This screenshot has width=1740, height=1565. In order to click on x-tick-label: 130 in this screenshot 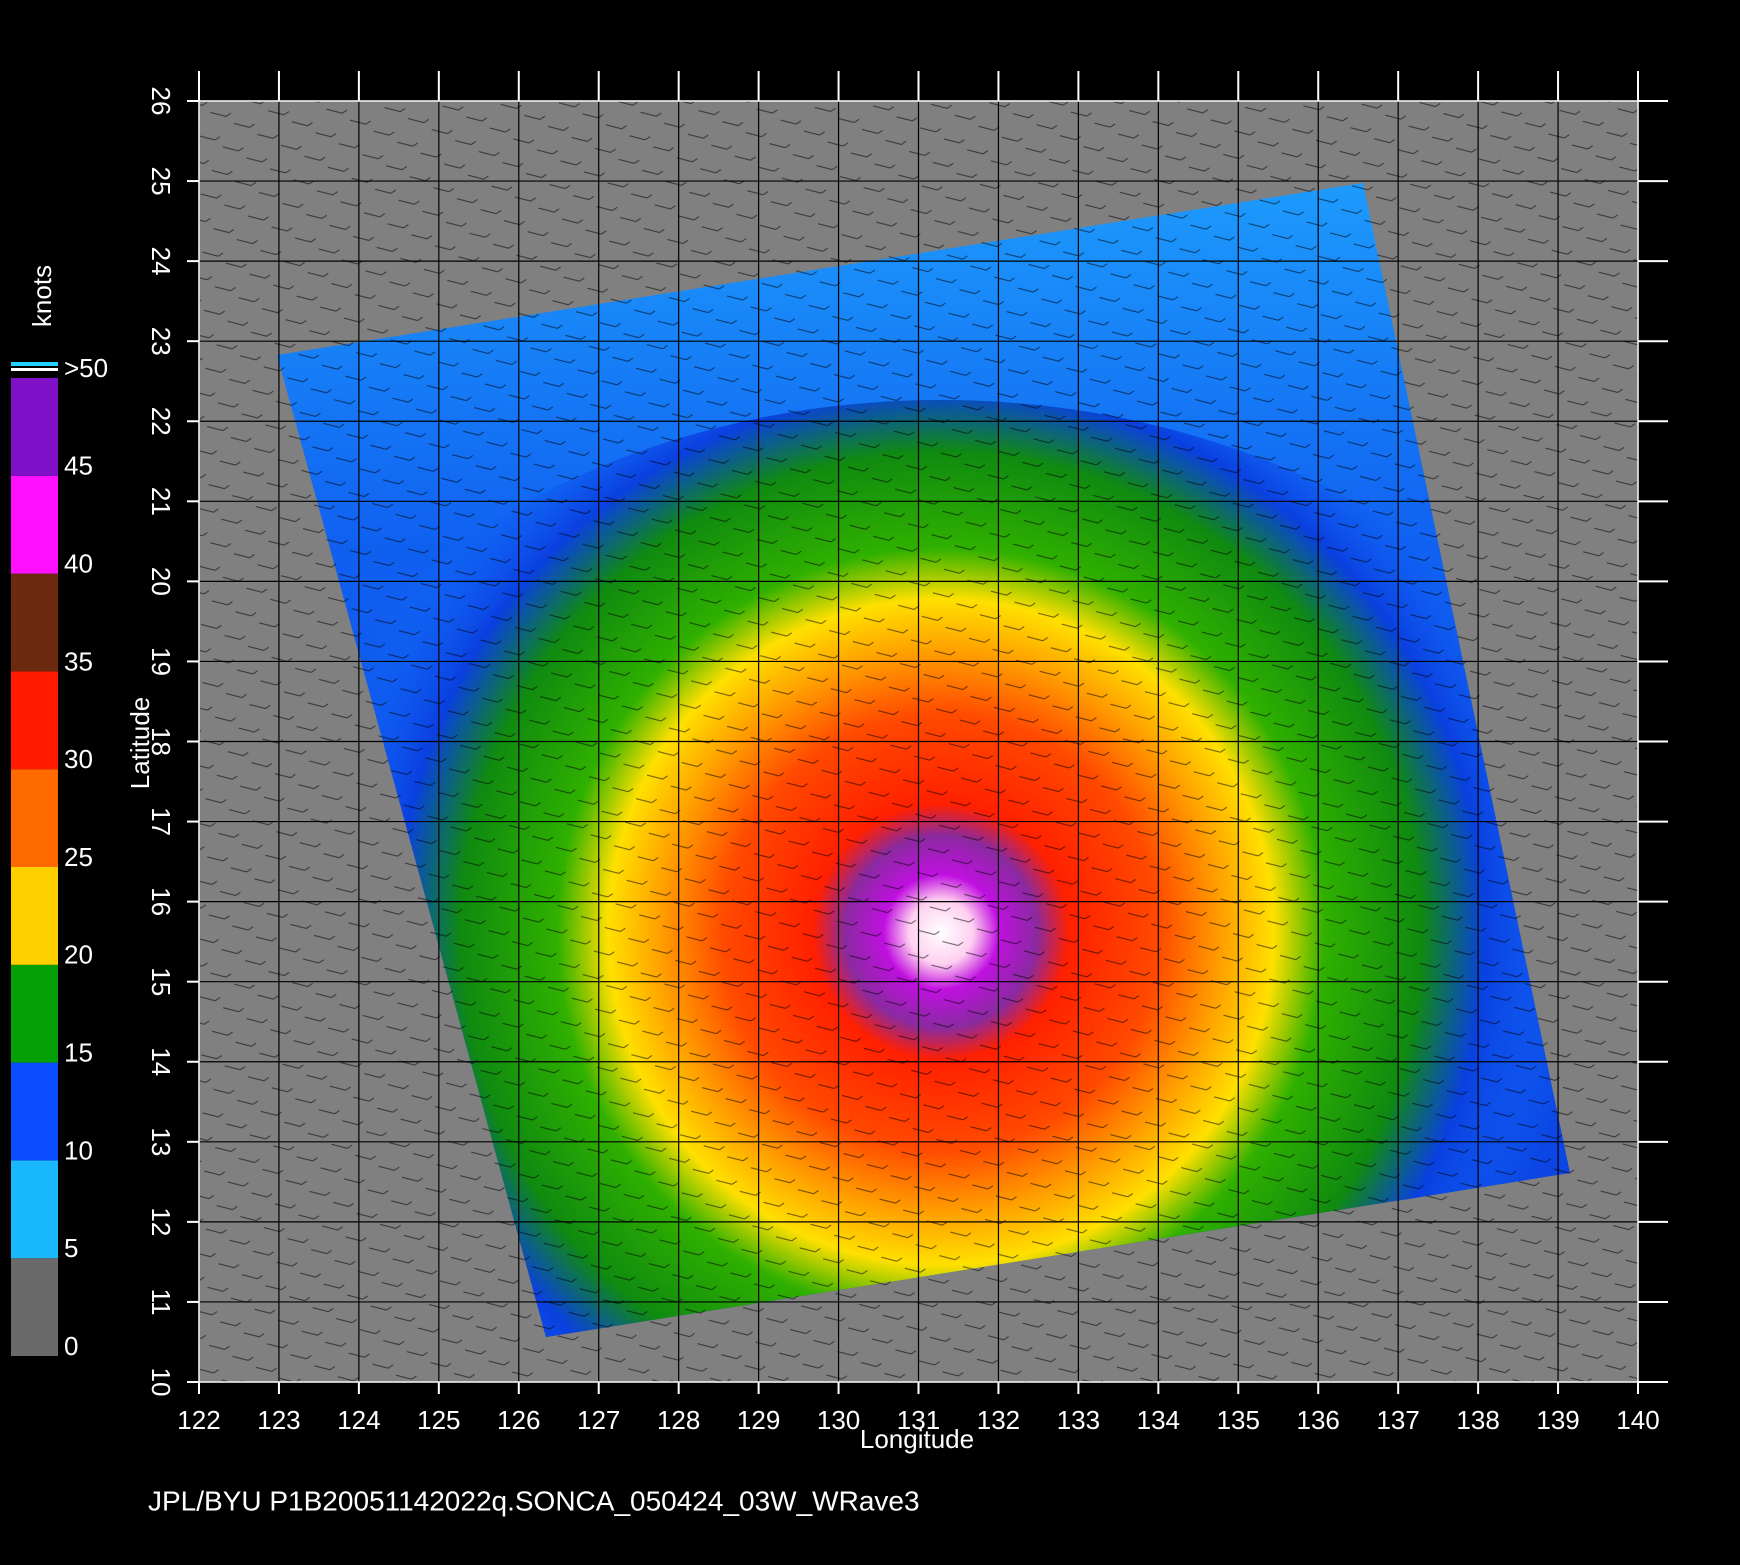, I will do `click(838, 1420)`.